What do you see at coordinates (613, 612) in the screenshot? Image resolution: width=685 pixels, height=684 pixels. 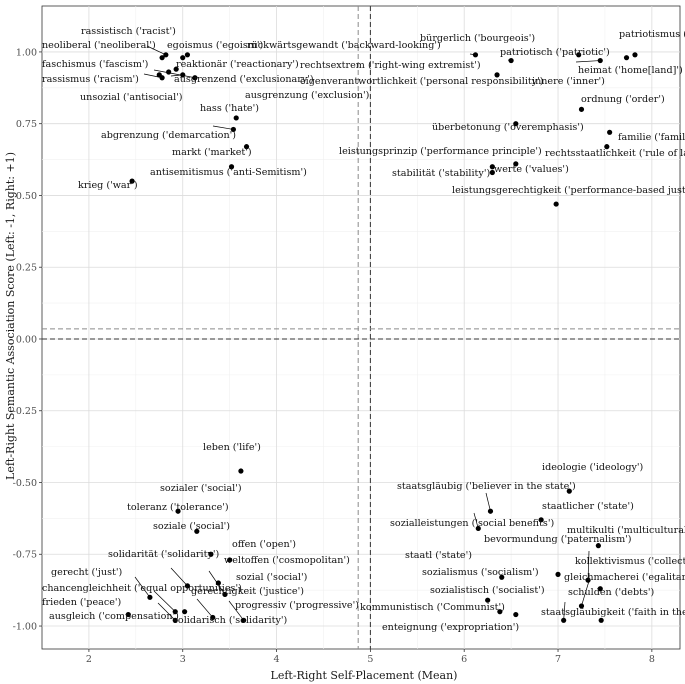 I see `data-point-label: staatsgläubigkeit ('faith in the state')` at bounding box center [613, 612].